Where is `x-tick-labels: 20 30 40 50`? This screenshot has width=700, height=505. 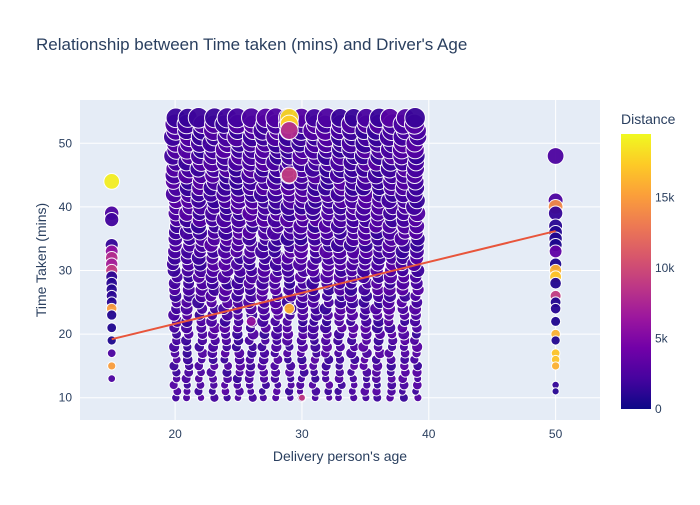
x-tick-labels: 20 30 40 50 is located at coordinates (365, 434).